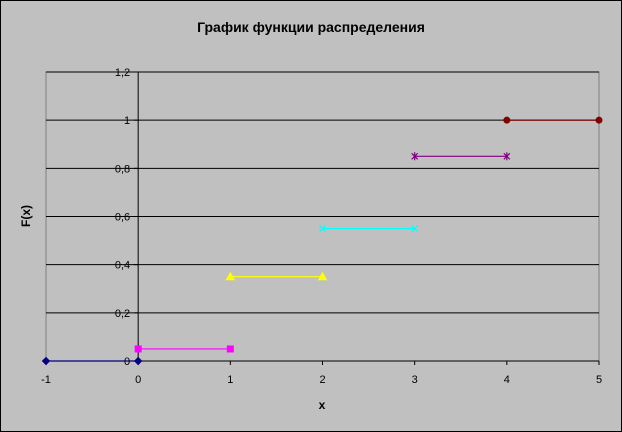 The width and height of the screenshot is (622, 432). I want to click on y-tick-label-1: 0,2, so click(122, 314).